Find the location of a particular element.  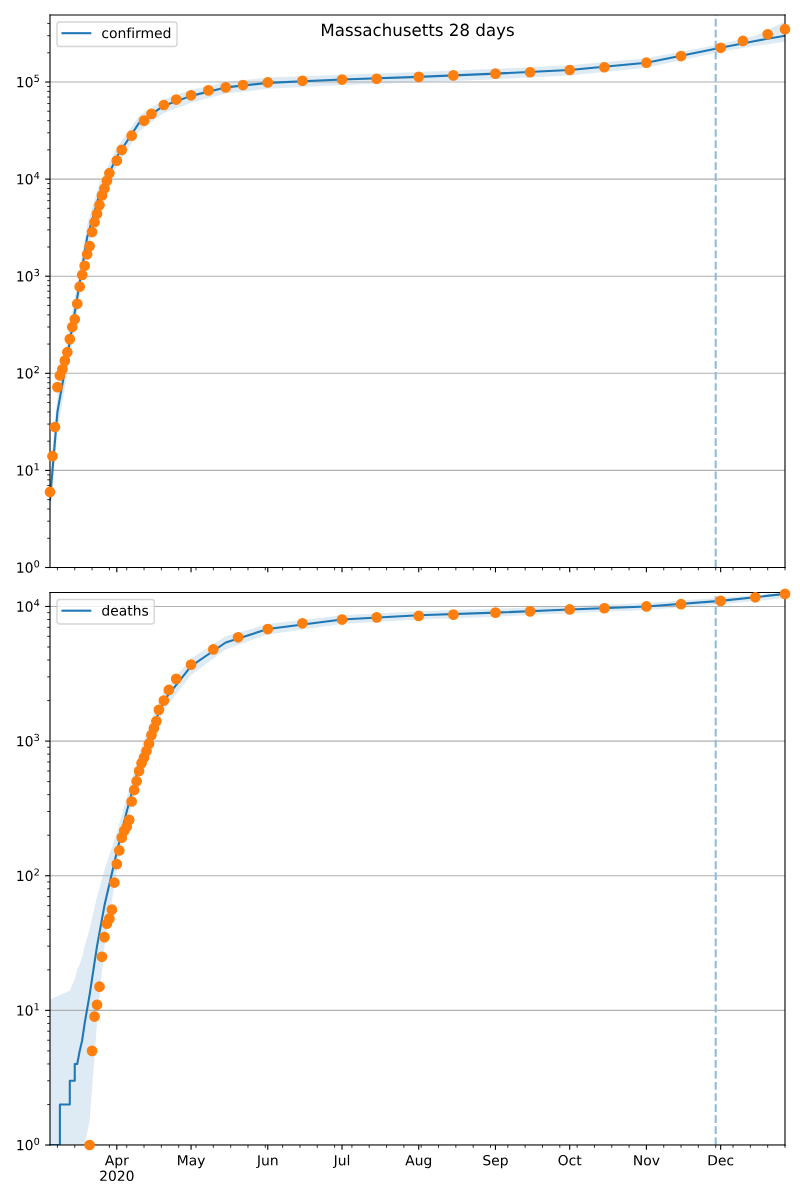

x-tick-label: Jun is located at coordinates (267, 1162).